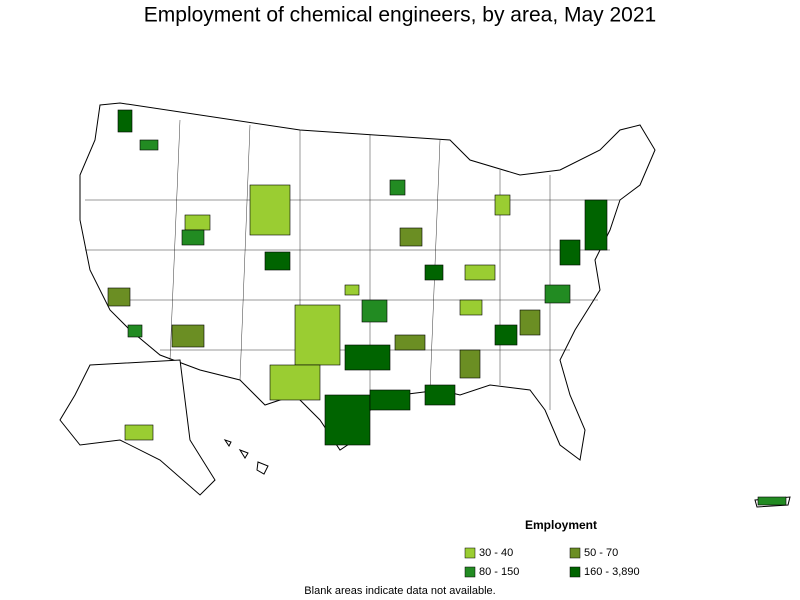 Image resolution: width=800 pixels, height=600 pixels. Describe the element at coordinates (499, 572) in the screenshot. I see `legend-label: 80 - 150` at that location.